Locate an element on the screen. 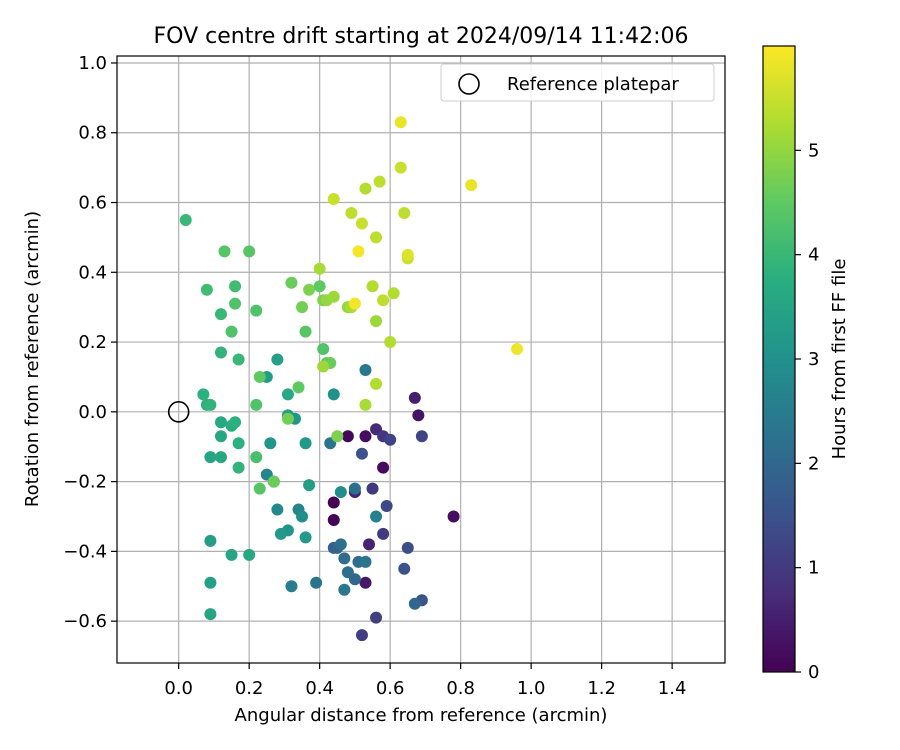  x-tick-label: 0.2 is located at coordinates (249, 688).